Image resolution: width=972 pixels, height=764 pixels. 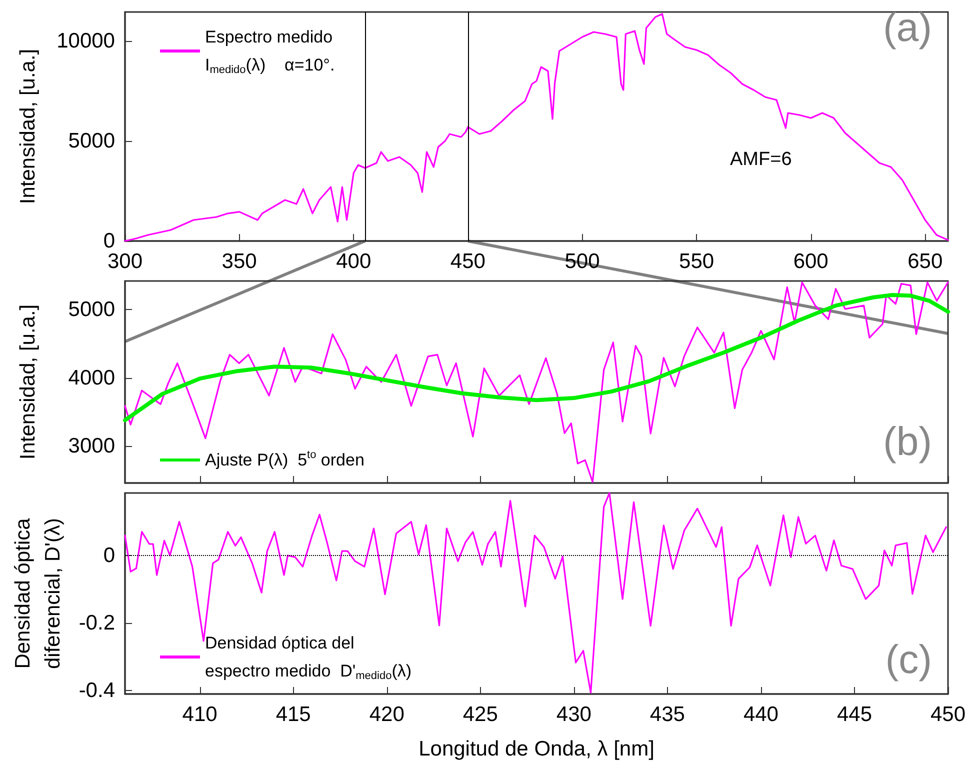 I want to click on x-tick-label: 430, so click(x=574, y=714).